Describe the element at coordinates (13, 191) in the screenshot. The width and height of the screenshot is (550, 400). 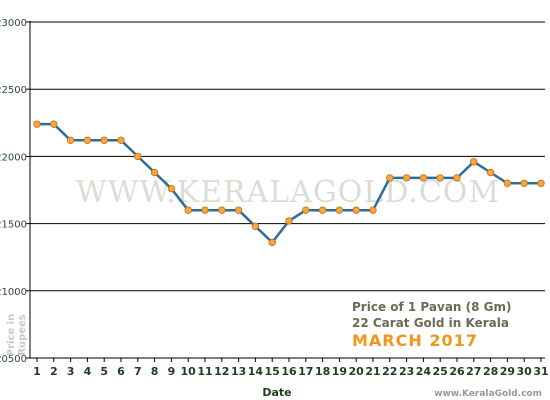
I see `y-tick-labels: 20500 21000 21500 22000 22500 23000` at that location.